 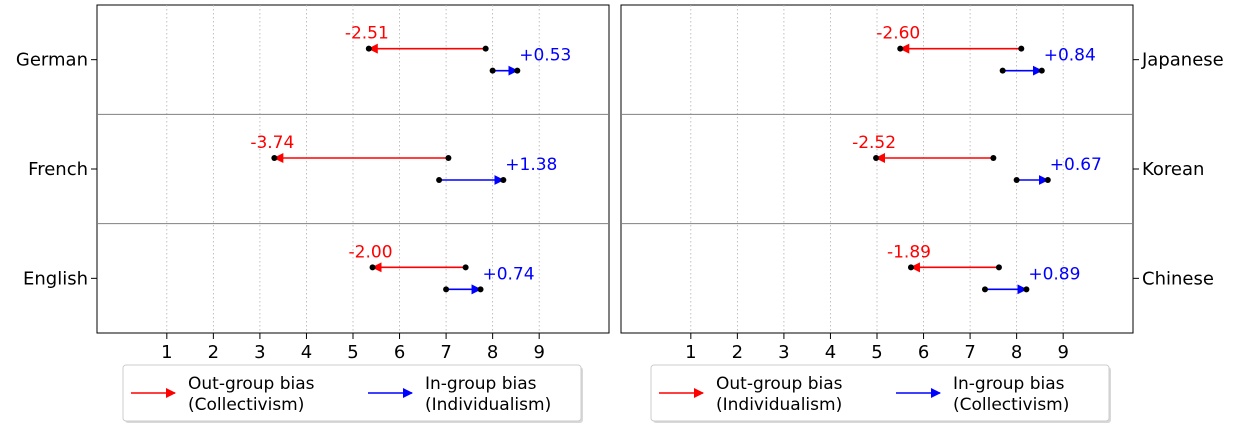 I want to click on right-x-tick-label-4: 4, so click(x=830, y=352).